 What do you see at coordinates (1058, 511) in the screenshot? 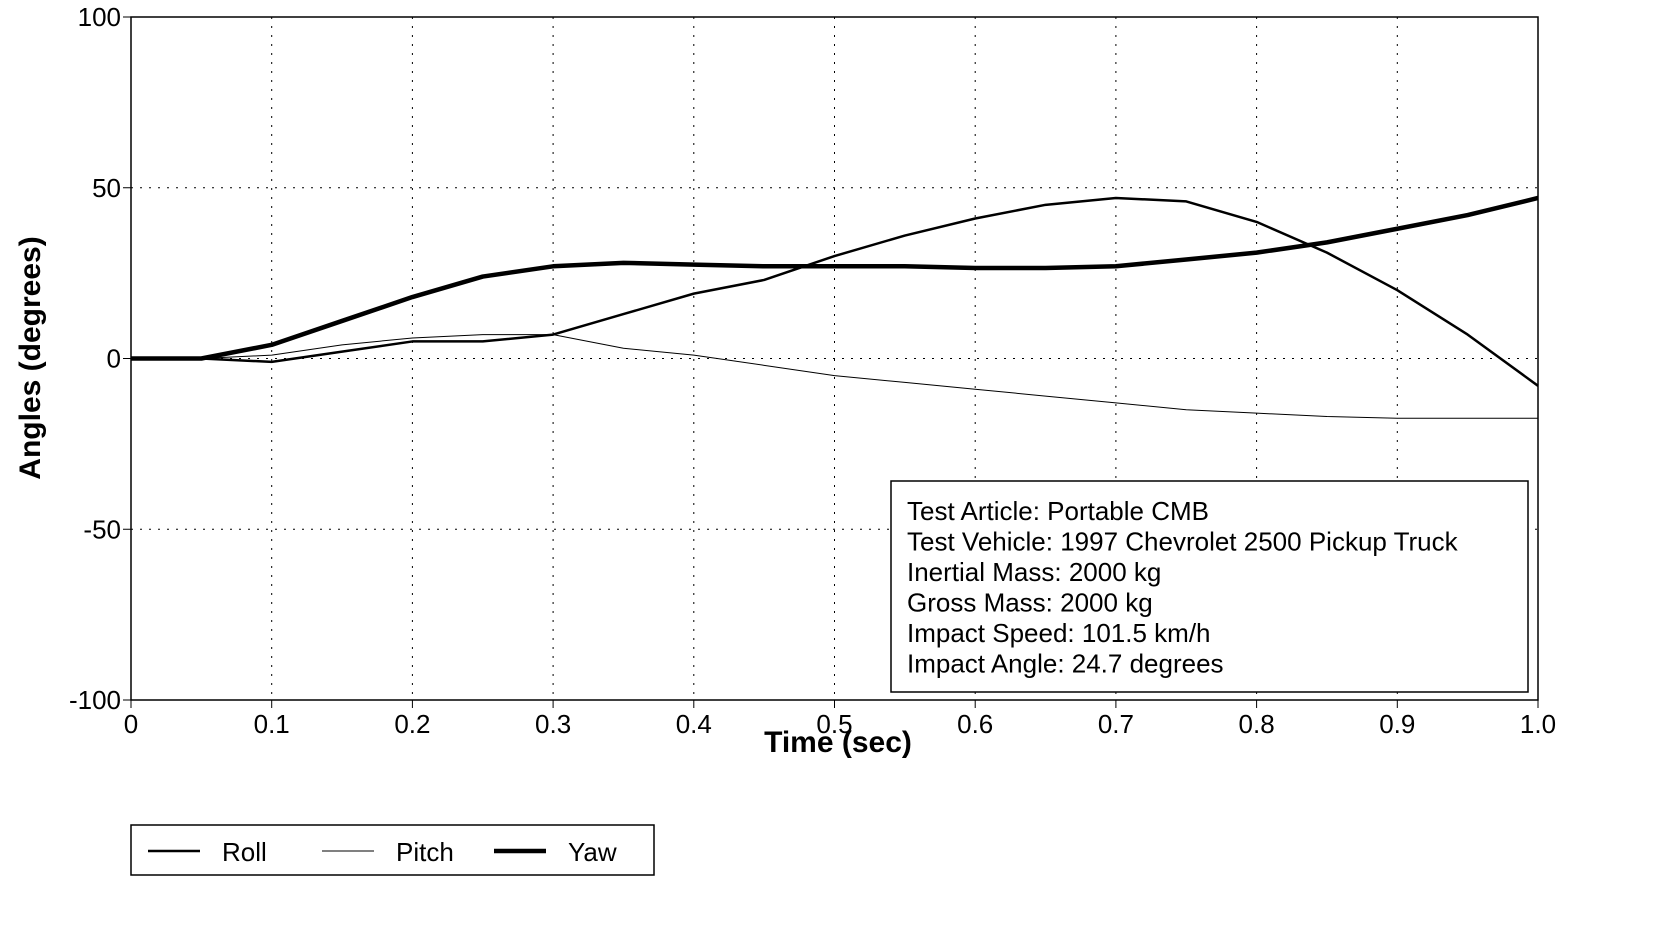
I see `annotation-line: Test Article: Portable CMB` at bounding box center [1058, 511].